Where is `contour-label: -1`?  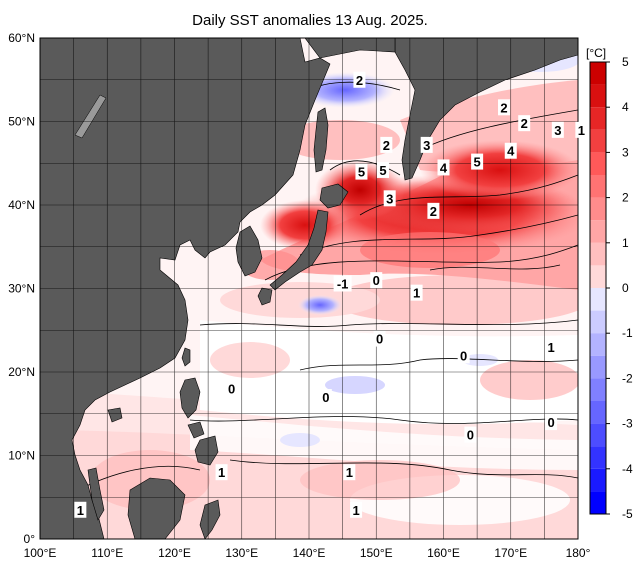 contour-label: -1 is located at coordinates (342, 283).